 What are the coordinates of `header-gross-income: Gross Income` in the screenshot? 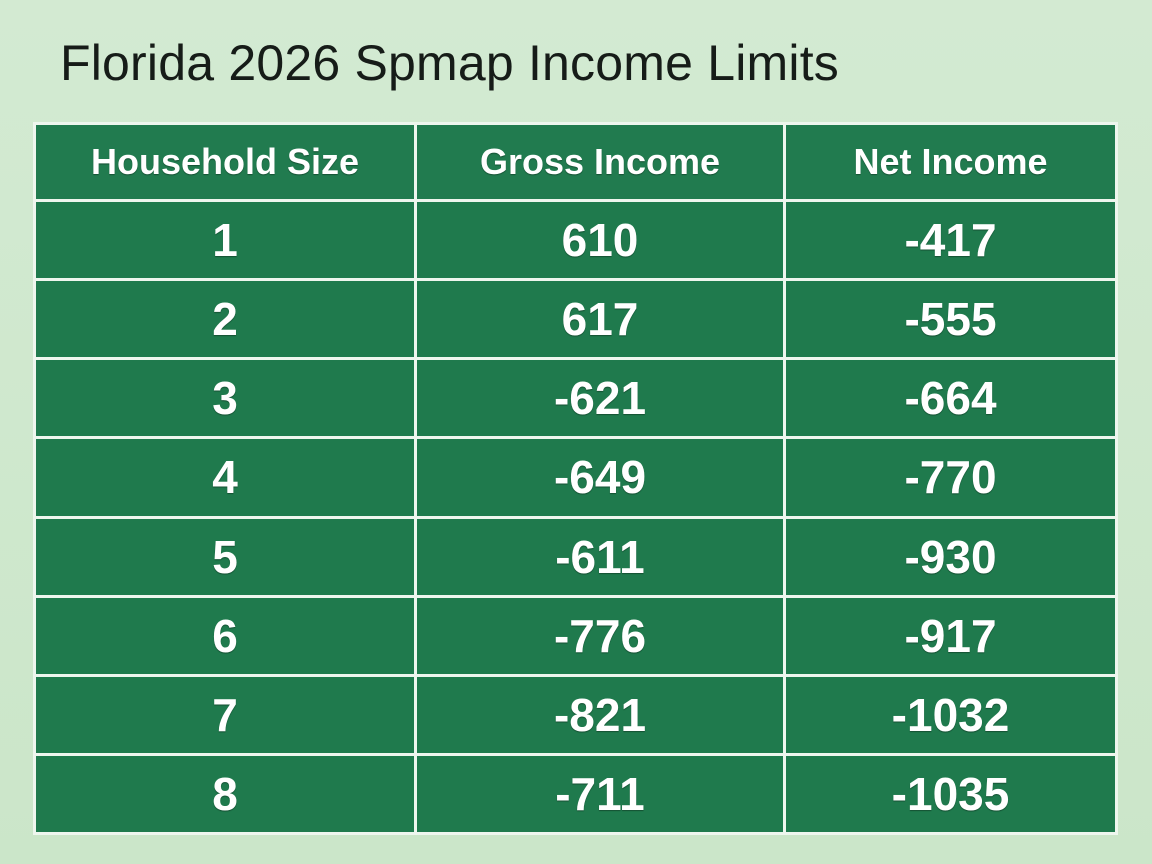 It's located at (600, 162).